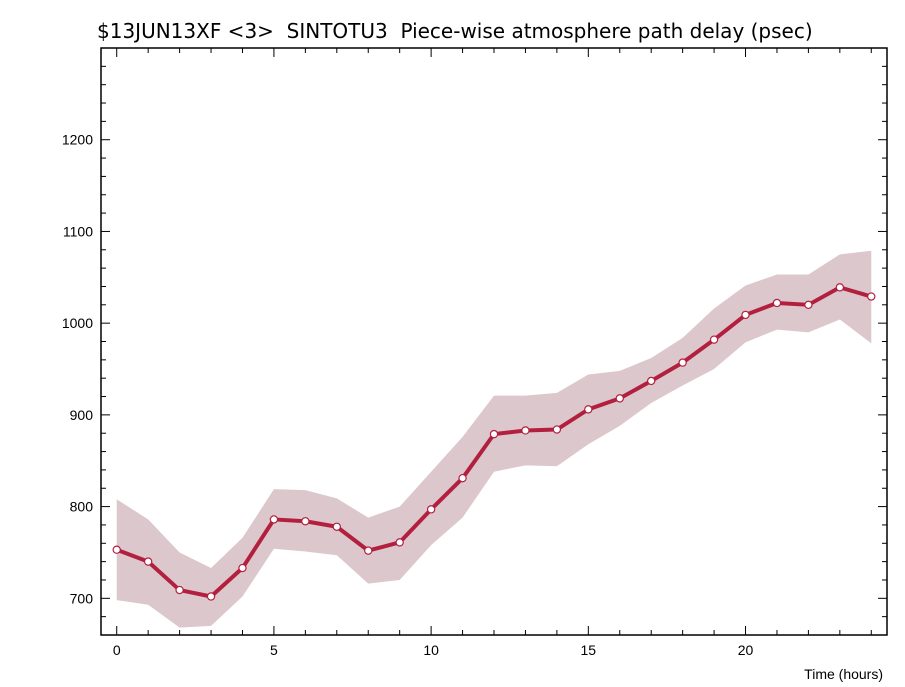 The width and height of the screenshot is (905, 687). What do you see at coordinates (82, 598) in the screenshot?
I see `y-tick-label: 700` at bounding box center [82, 598].